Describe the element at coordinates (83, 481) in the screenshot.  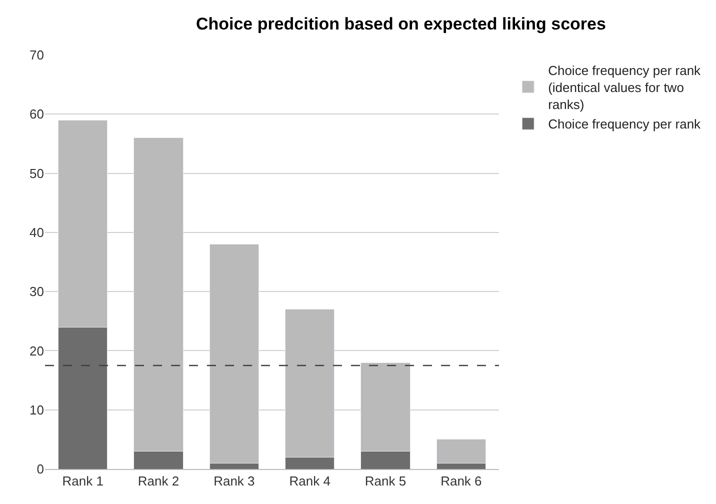
I see `x-tick-label: Rank 1` at that location.